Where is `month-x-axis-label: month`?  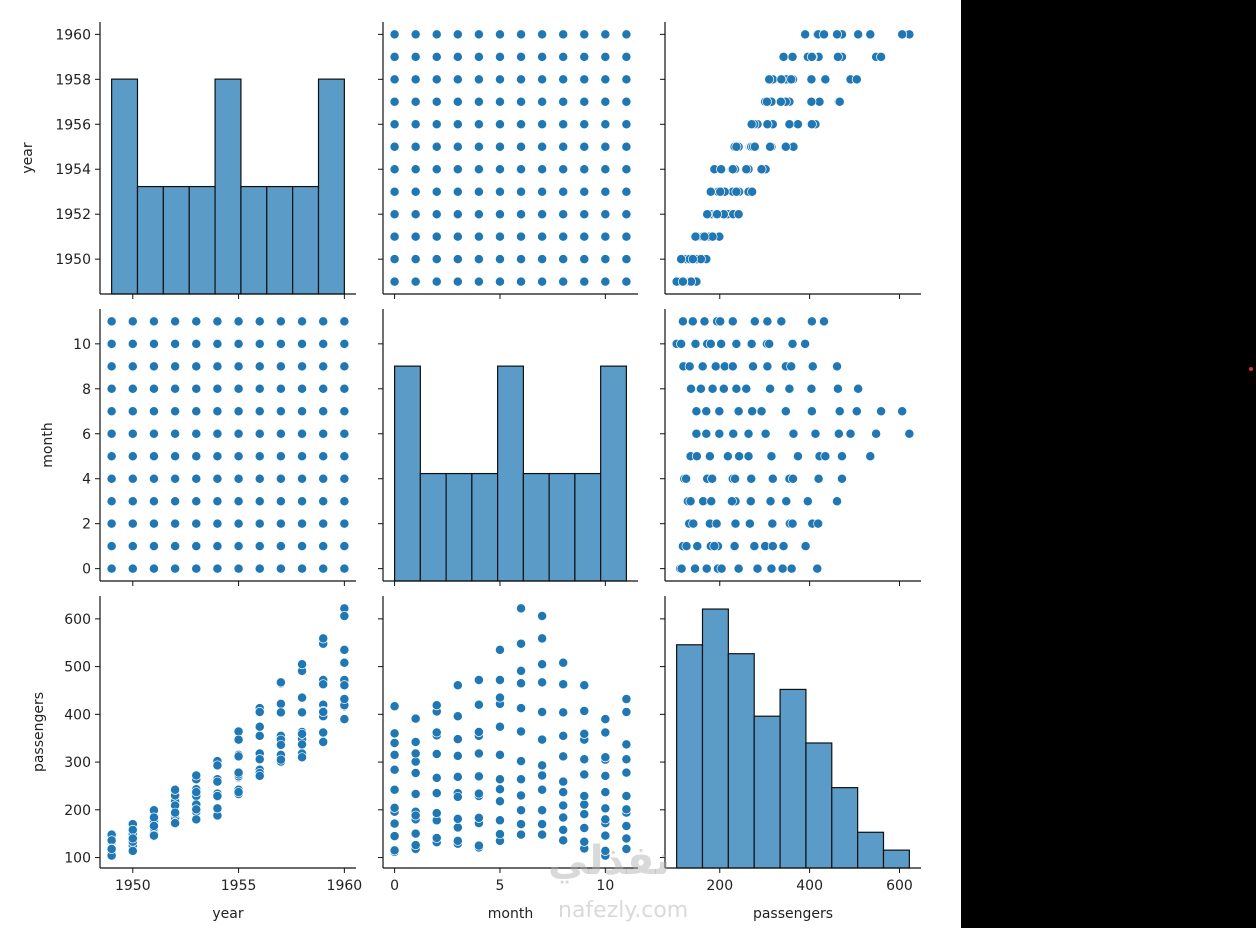 month-x-axis-label: month is located at coordinates (510, 914).